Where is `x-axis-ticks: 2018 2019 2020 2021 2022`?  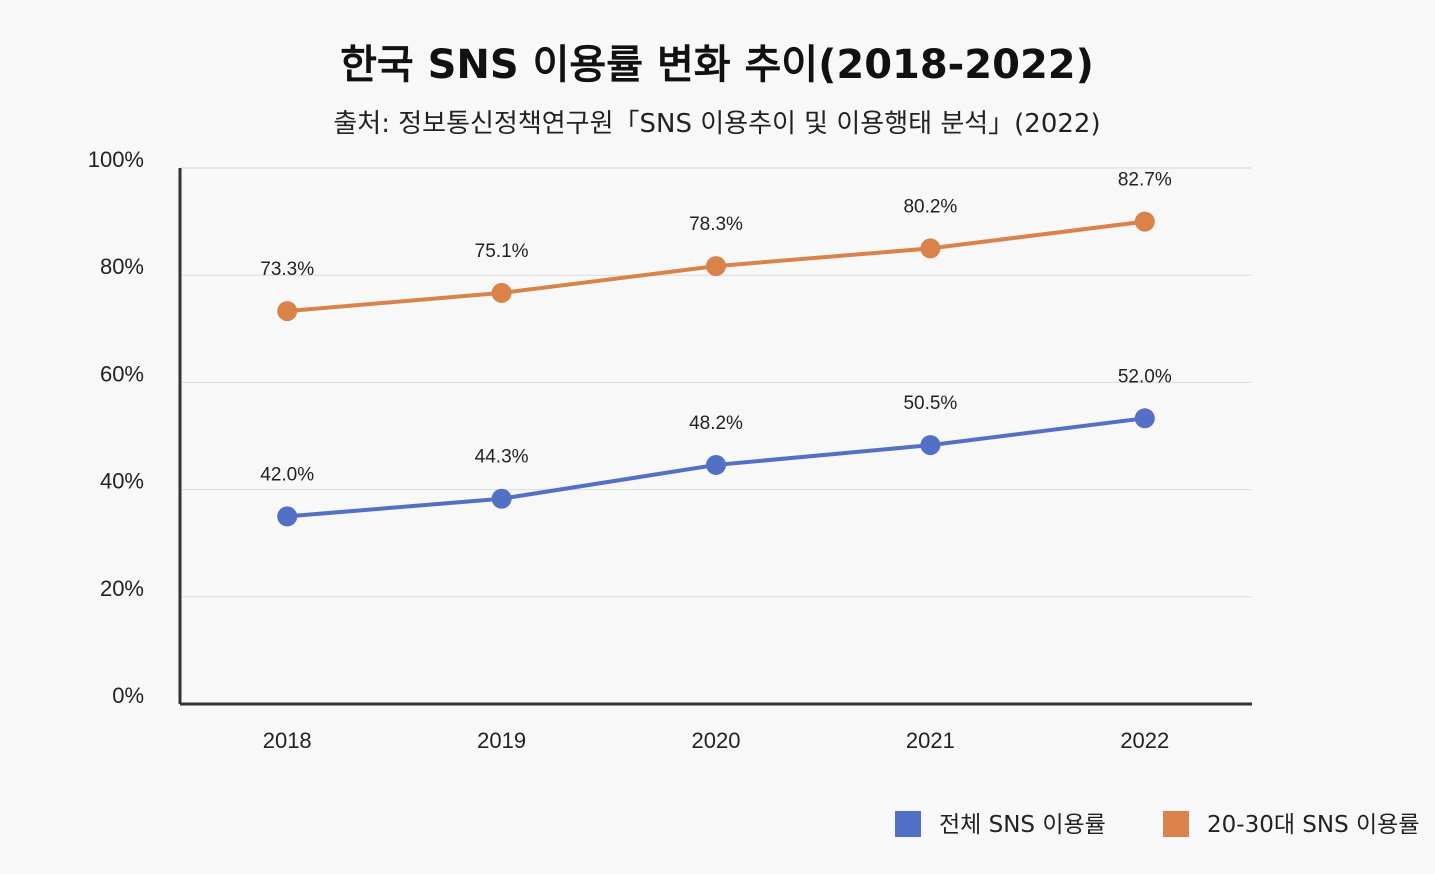 x-axis-ticks: 2018 2019 2020 2021 2022 is located at coordinates (716, 740).